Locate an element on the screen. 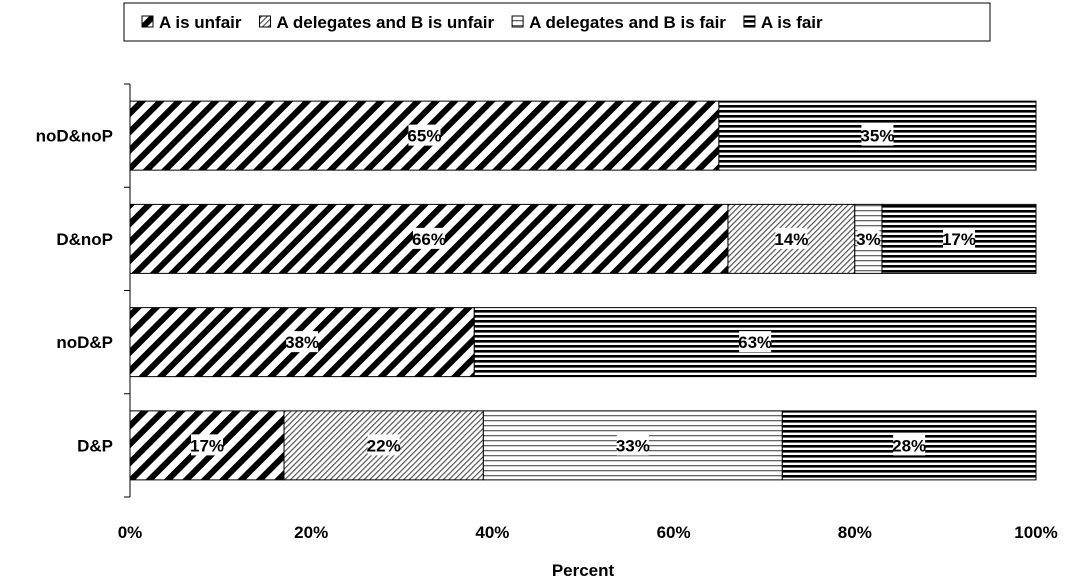 This screenshot has width=1068, height=582. legend-swatch-a-is-fair is located at coordinates (749, 21).